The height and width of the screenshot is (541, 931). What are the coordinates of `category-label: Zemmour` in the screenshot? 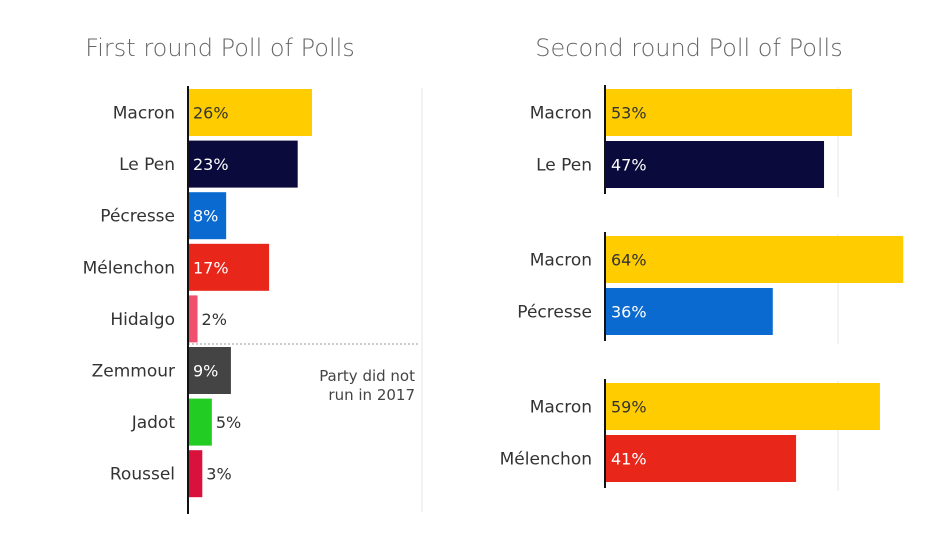 It's located at (133, 372).